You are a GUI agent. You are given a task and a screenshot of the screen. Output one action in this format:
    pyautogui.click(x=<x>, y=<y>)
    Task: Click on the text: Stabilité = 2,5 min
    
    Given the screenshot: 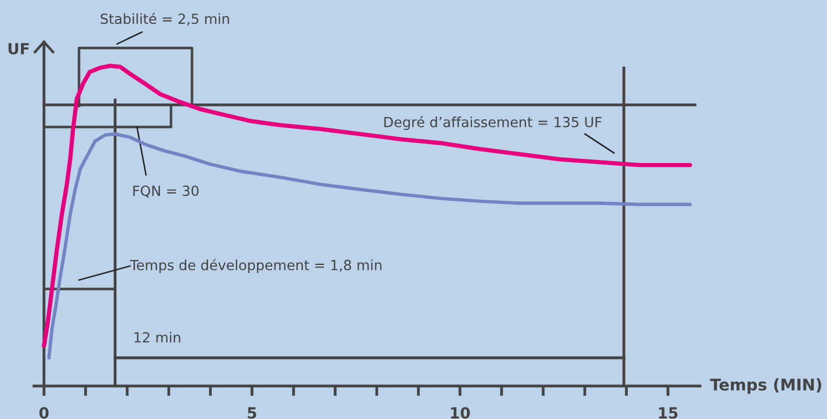 What is the action you would take?
    pyautogui.click(x=164, y=19)
    